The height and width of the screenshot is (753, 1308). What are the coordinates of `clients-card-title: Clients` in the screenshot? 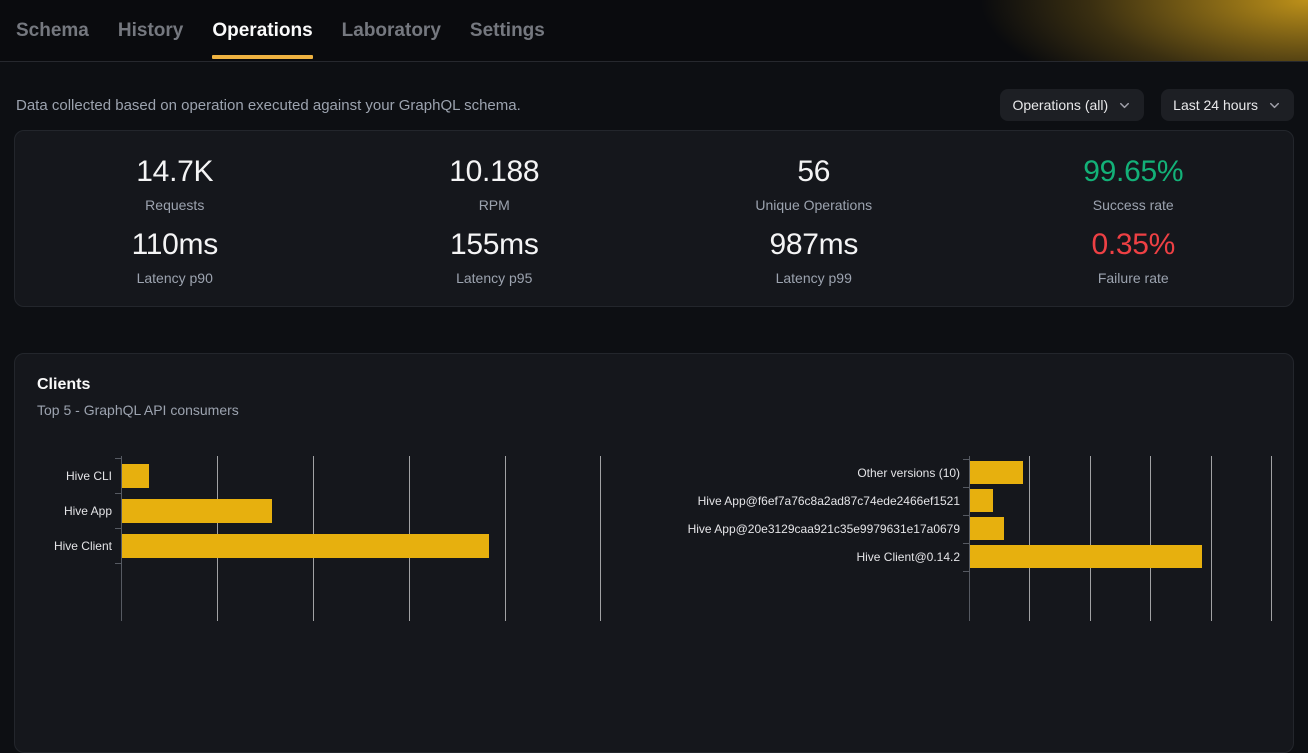 It's located at (64, 384).